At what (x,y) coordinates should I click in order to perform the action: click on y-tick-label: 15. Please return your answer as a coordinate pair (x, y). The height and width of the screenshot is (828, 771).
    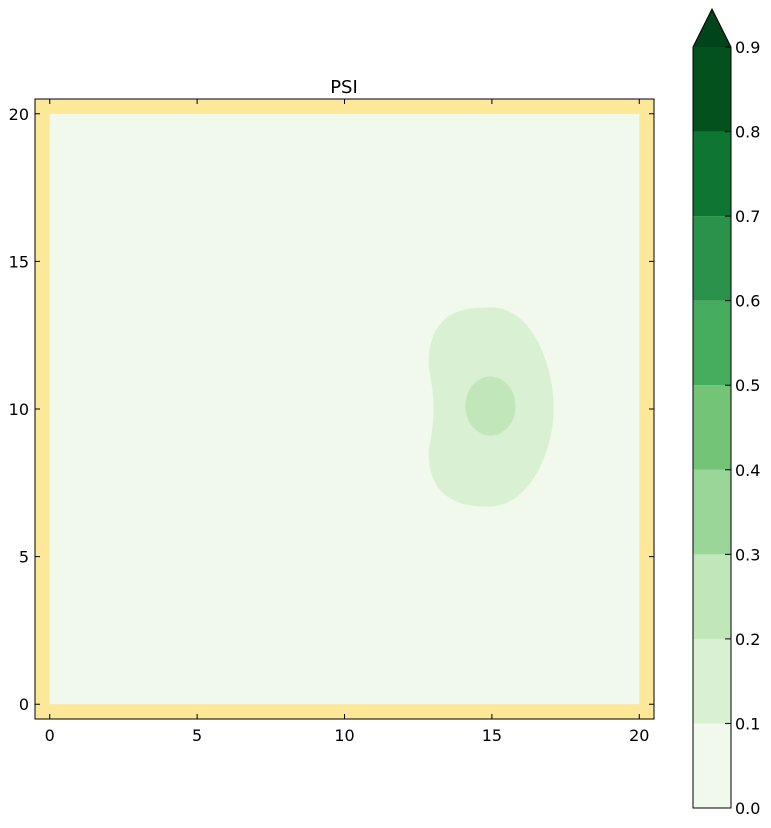
    Looking at the image, I should click on (19, 261).